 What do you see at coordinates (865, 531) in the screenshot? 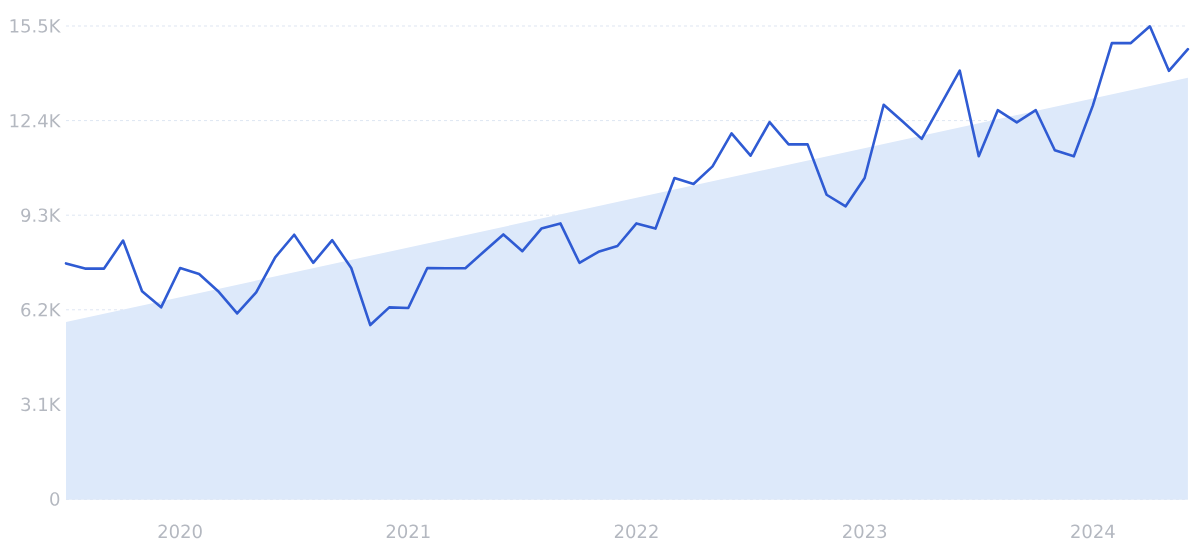
I see `x-tick-label: 2023` at bounding box center [865, 531].